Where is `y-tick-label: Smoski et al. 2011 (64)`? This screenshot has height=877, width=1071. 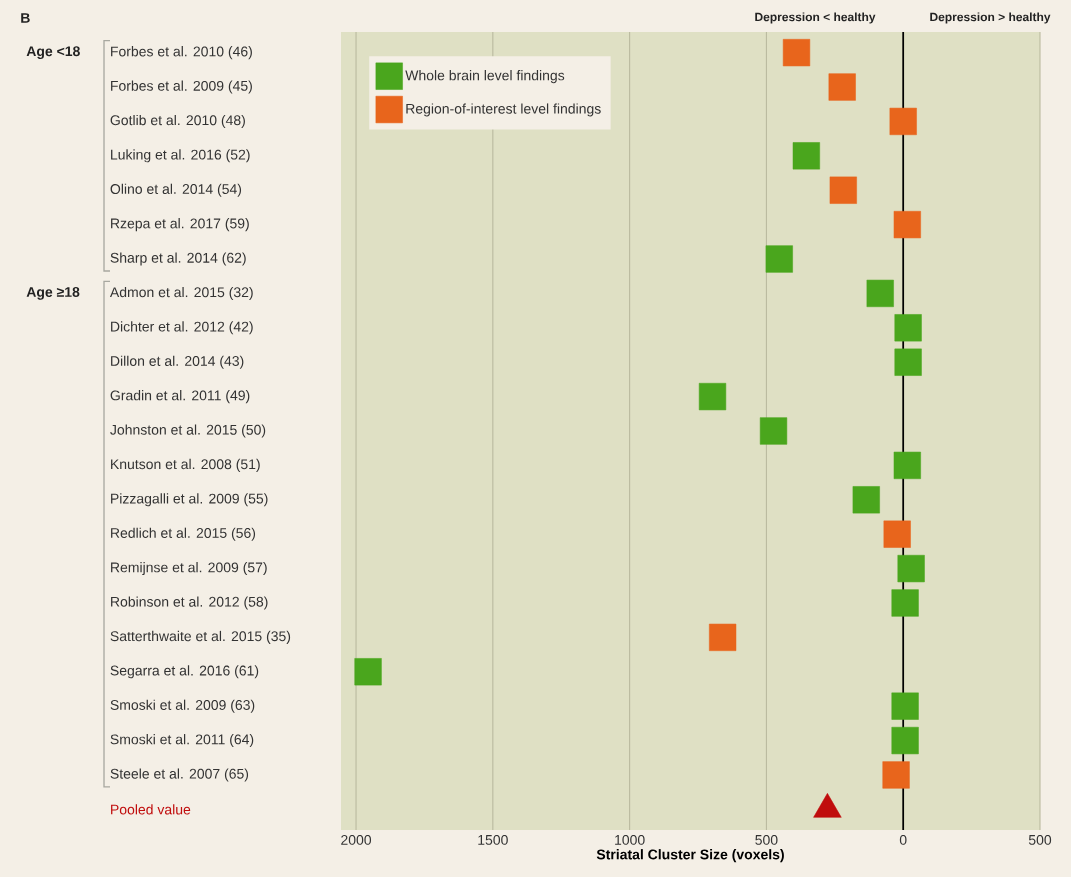 y-tick-label: Smoski et al. 2011 (64) is located at coordinates (182, 741).